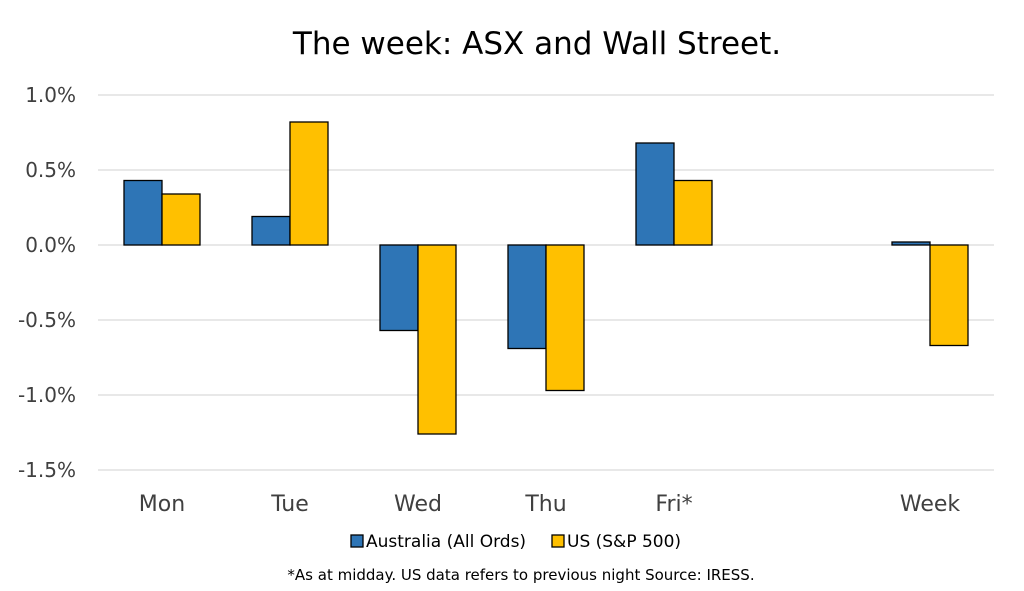 The image size is (1024, 591). I want to click on bar-australia-mon, so click(143, 212).